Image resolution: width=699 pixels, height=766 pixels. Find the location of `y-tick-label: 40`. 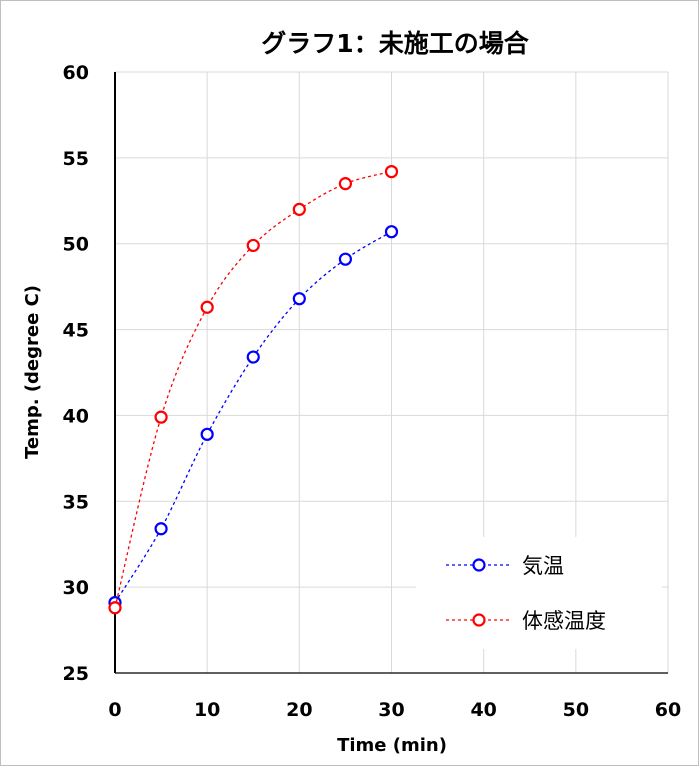

y-tick-label: 40 is located at coordinates (76, 416).